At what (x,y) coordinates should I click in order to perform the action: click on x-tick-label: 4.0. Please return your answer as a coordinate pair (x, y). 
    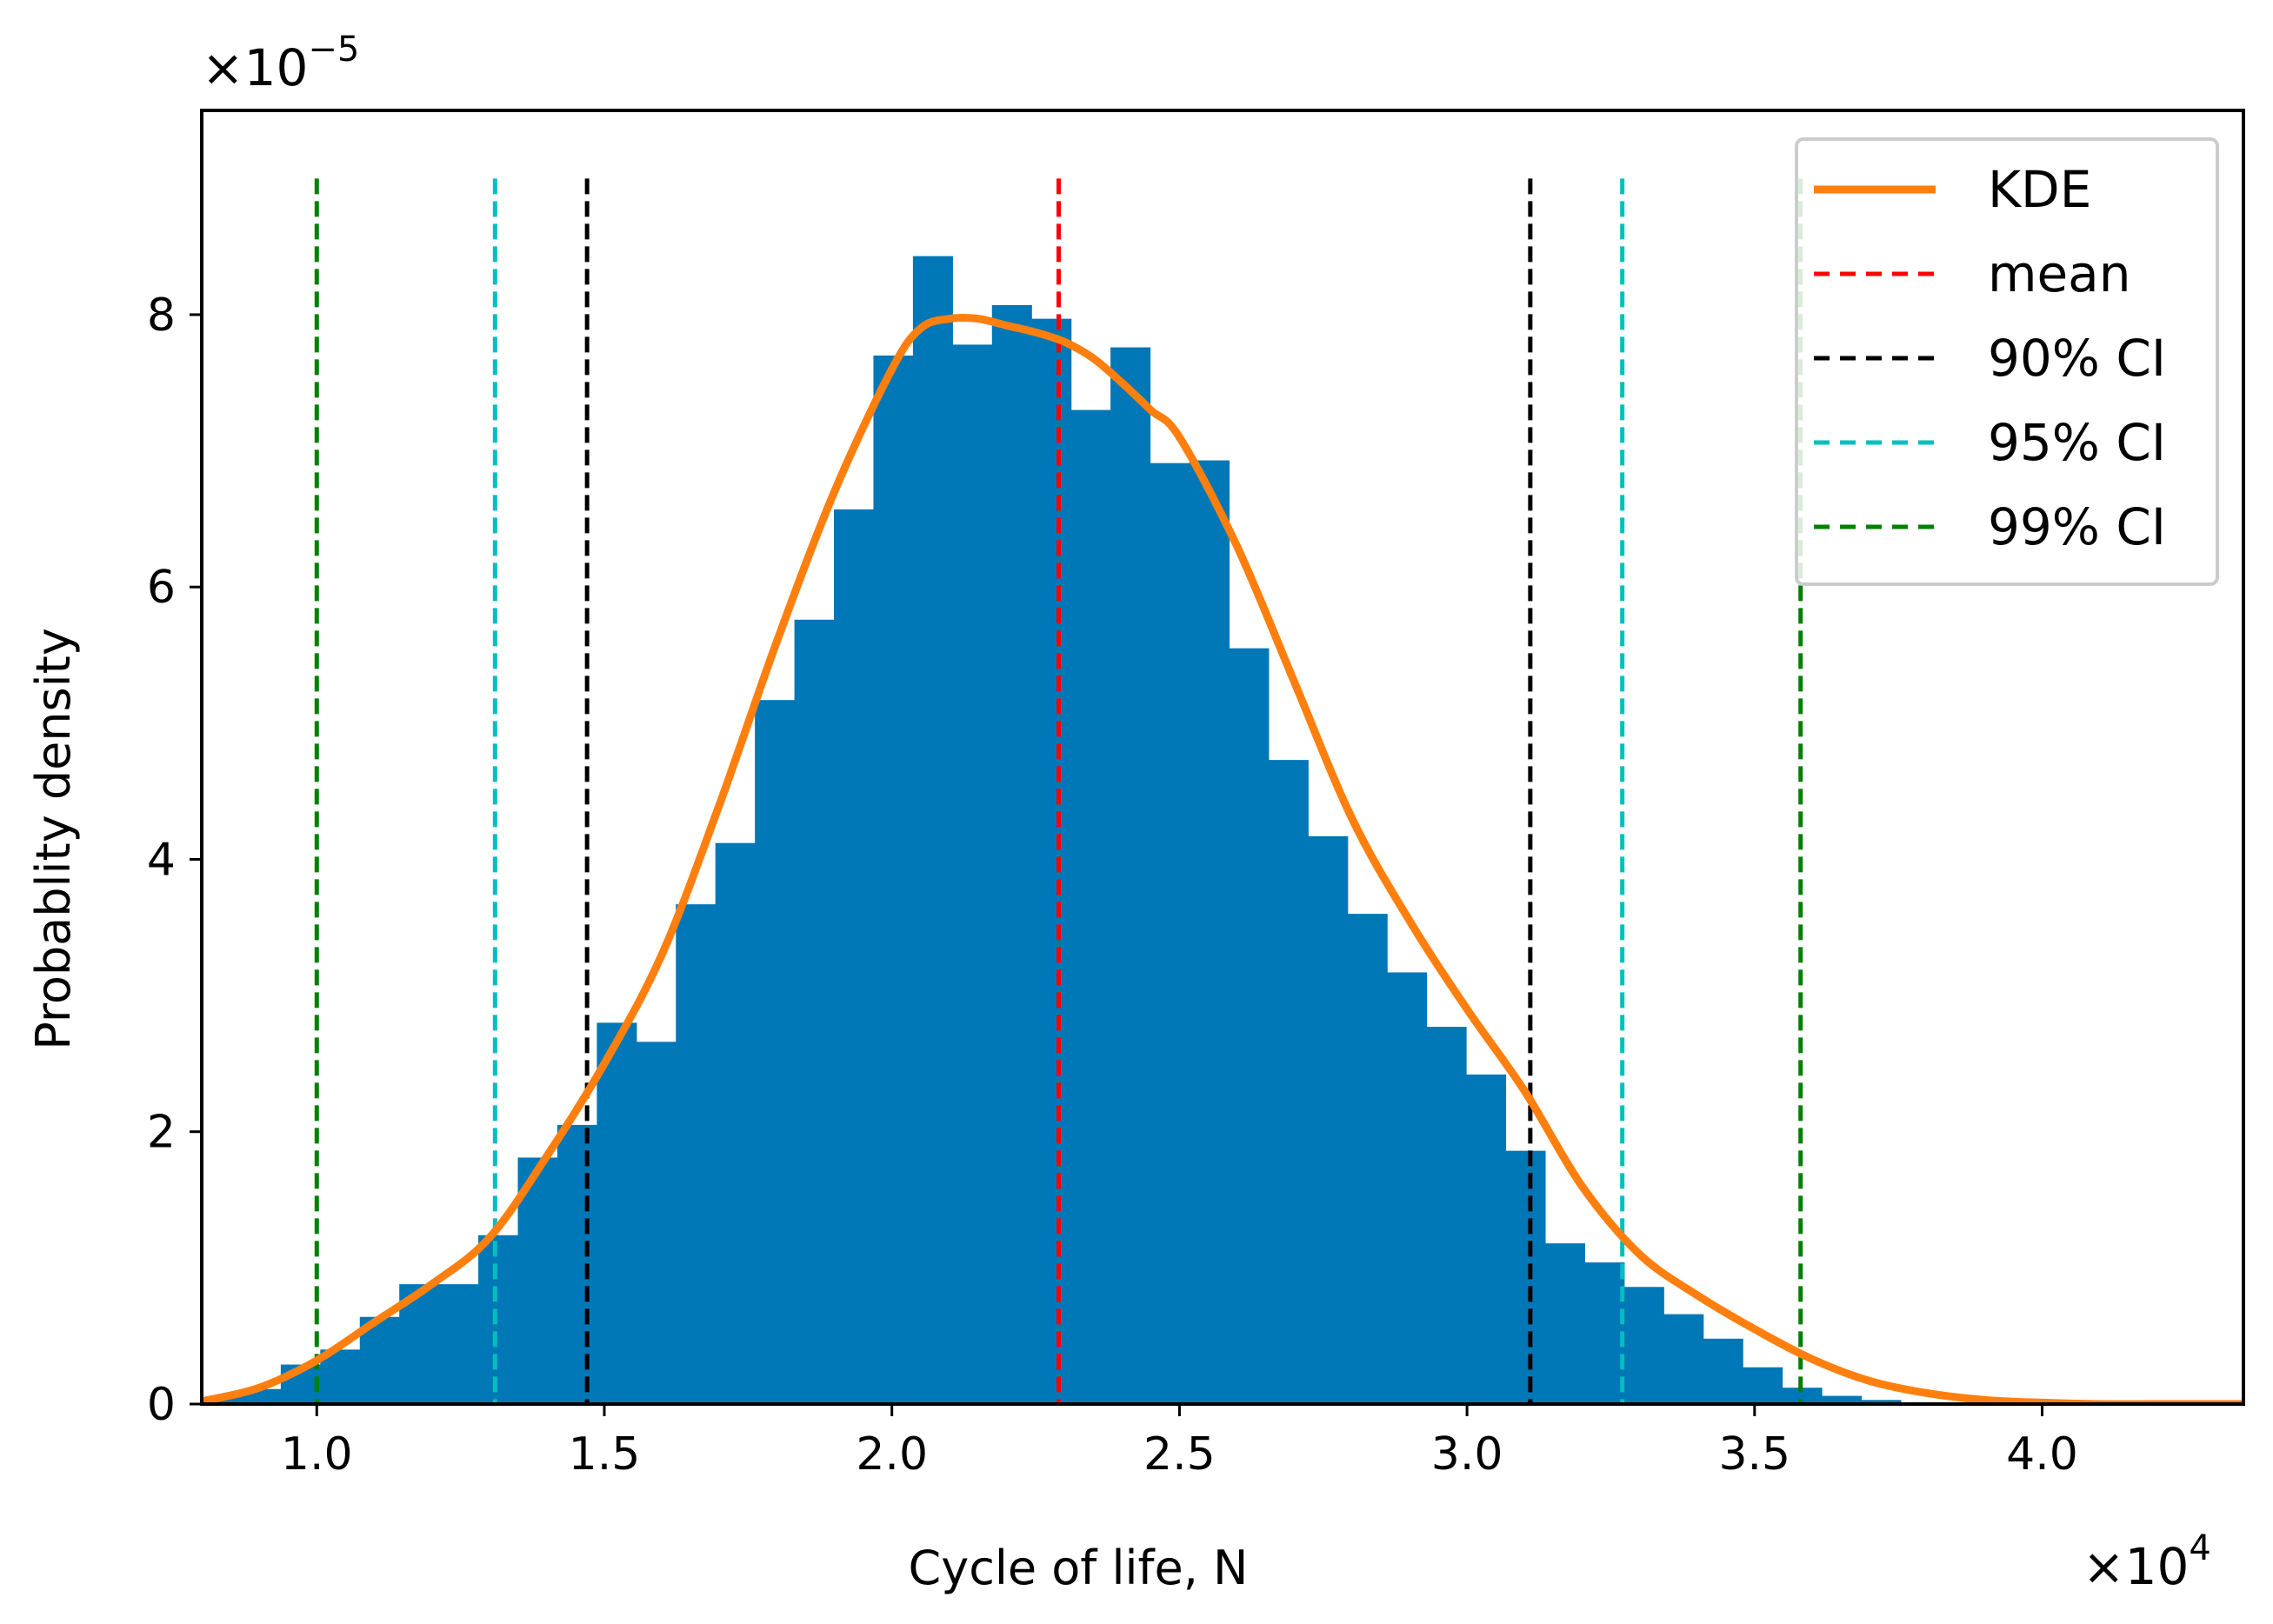
    Looking at the image, I should click on (2042, 1454).